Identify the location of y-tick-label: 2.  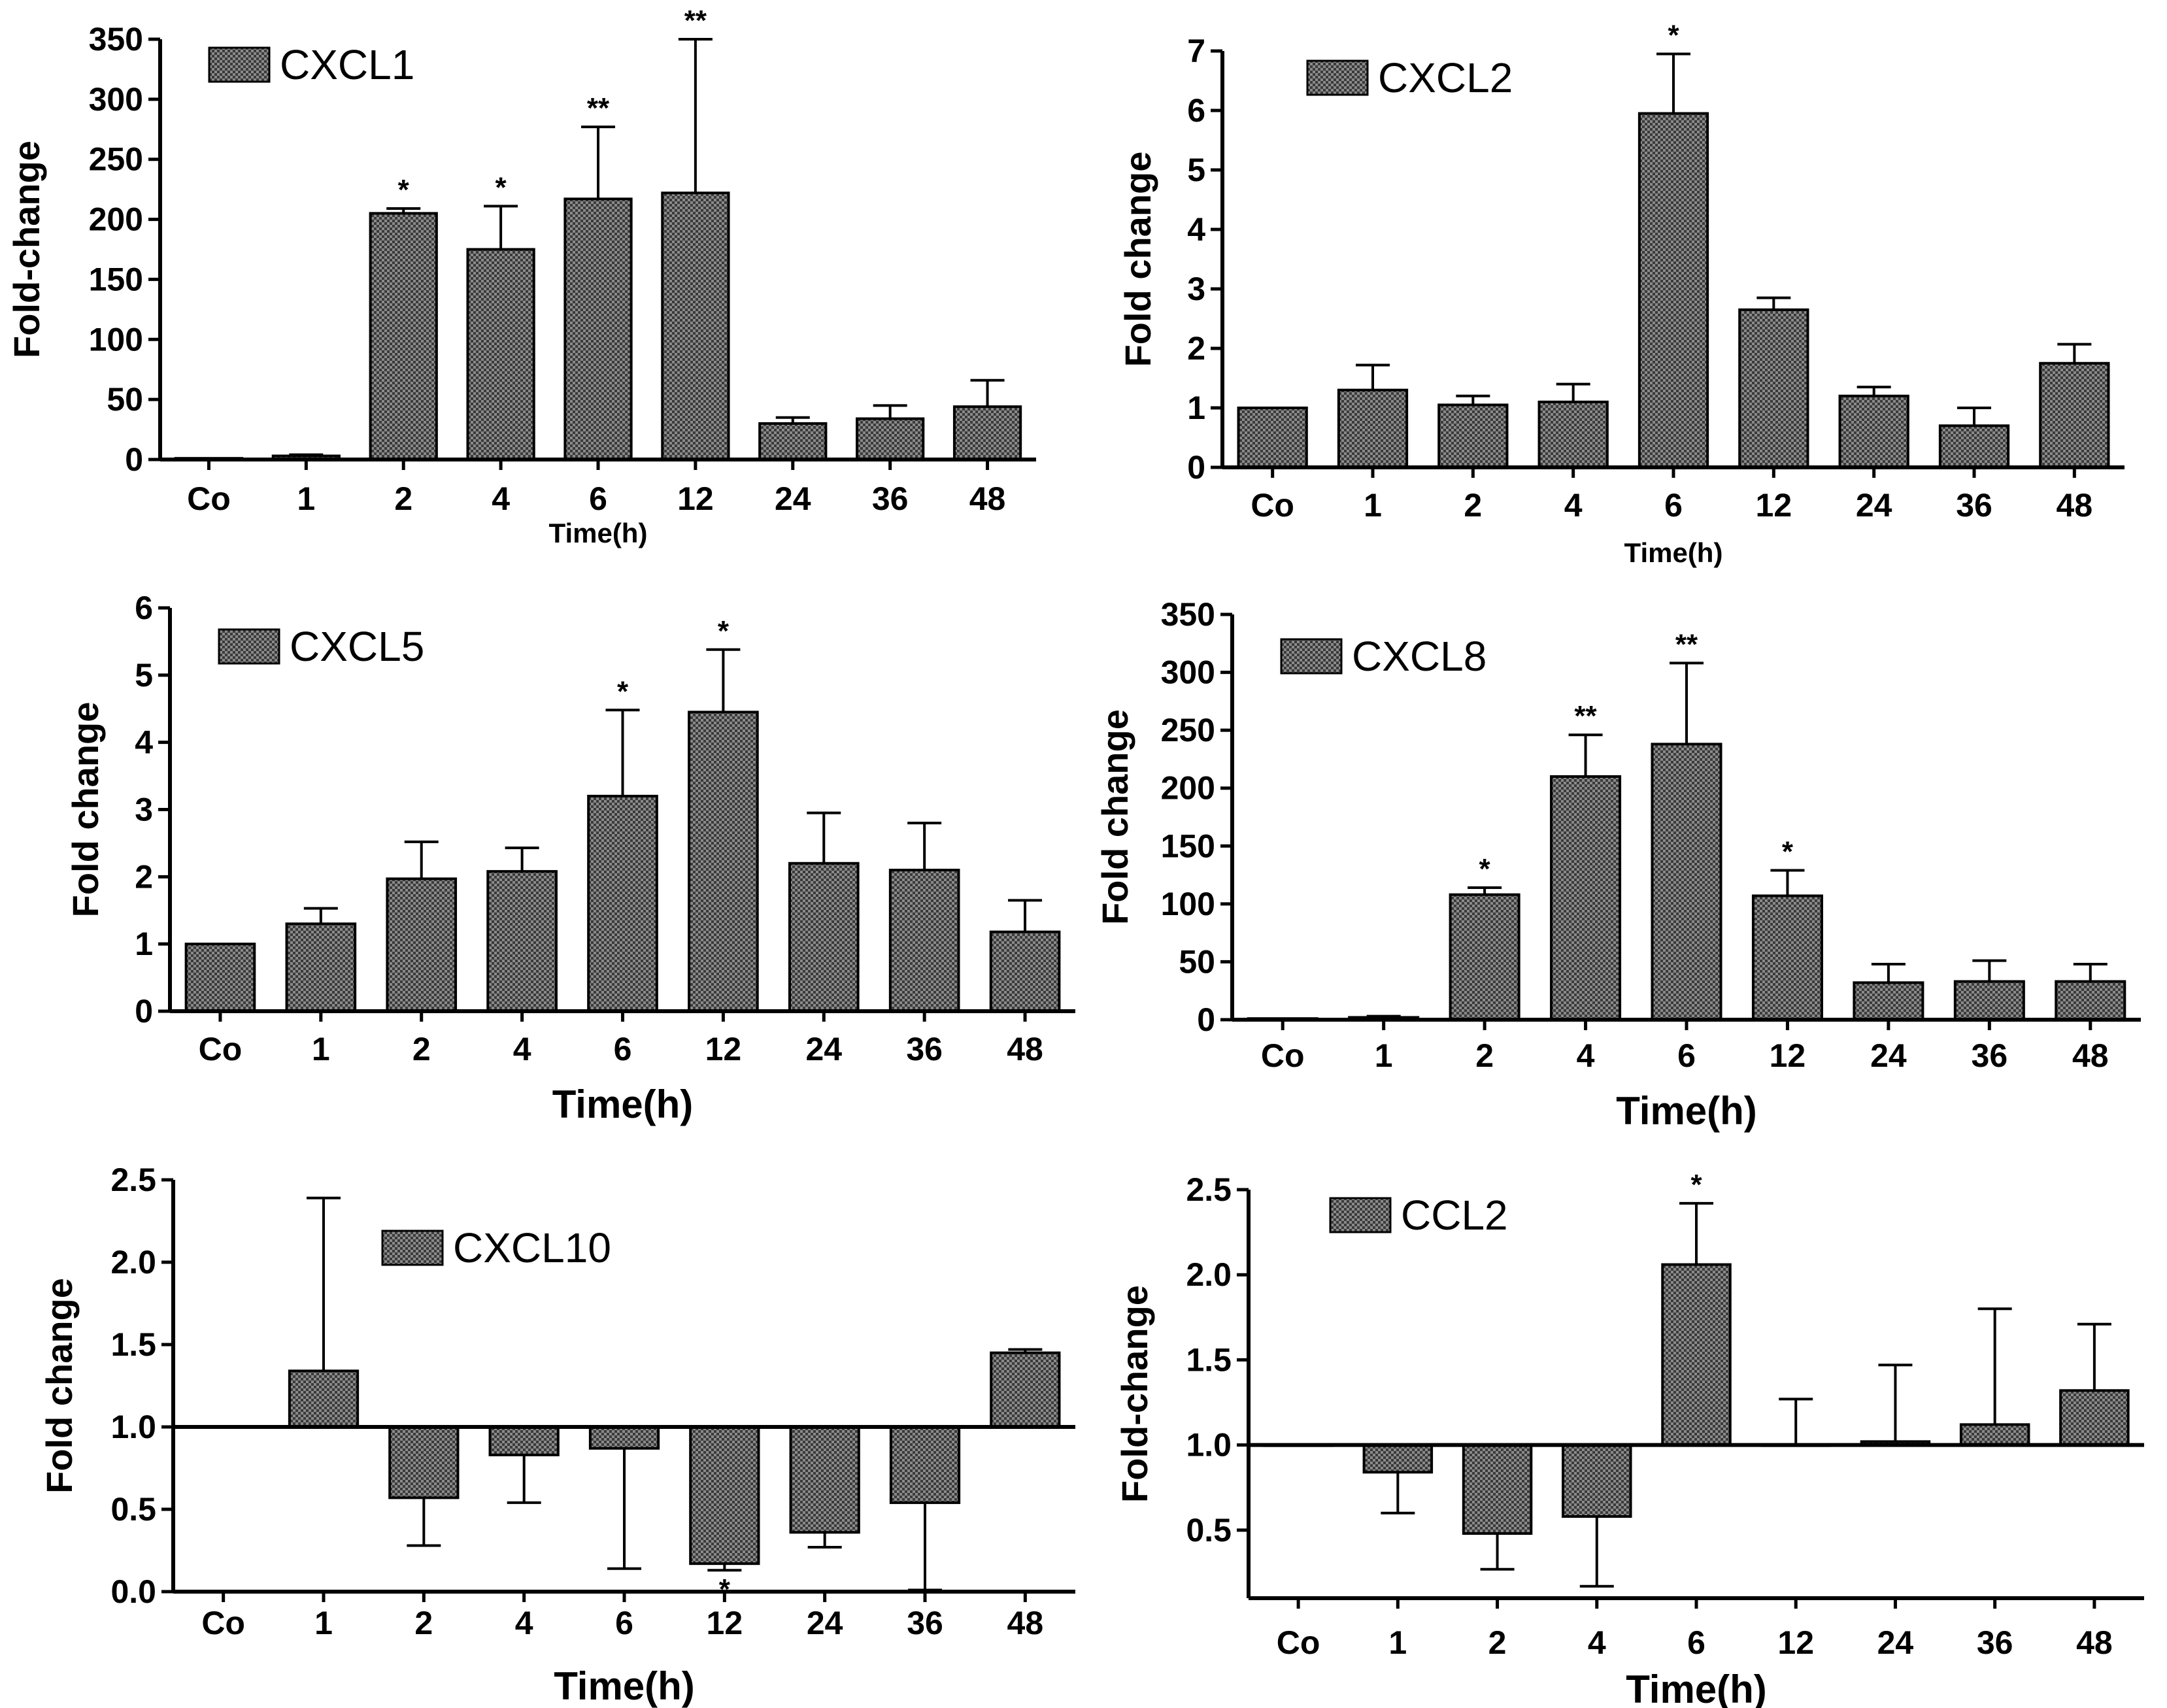
(1196, 348).